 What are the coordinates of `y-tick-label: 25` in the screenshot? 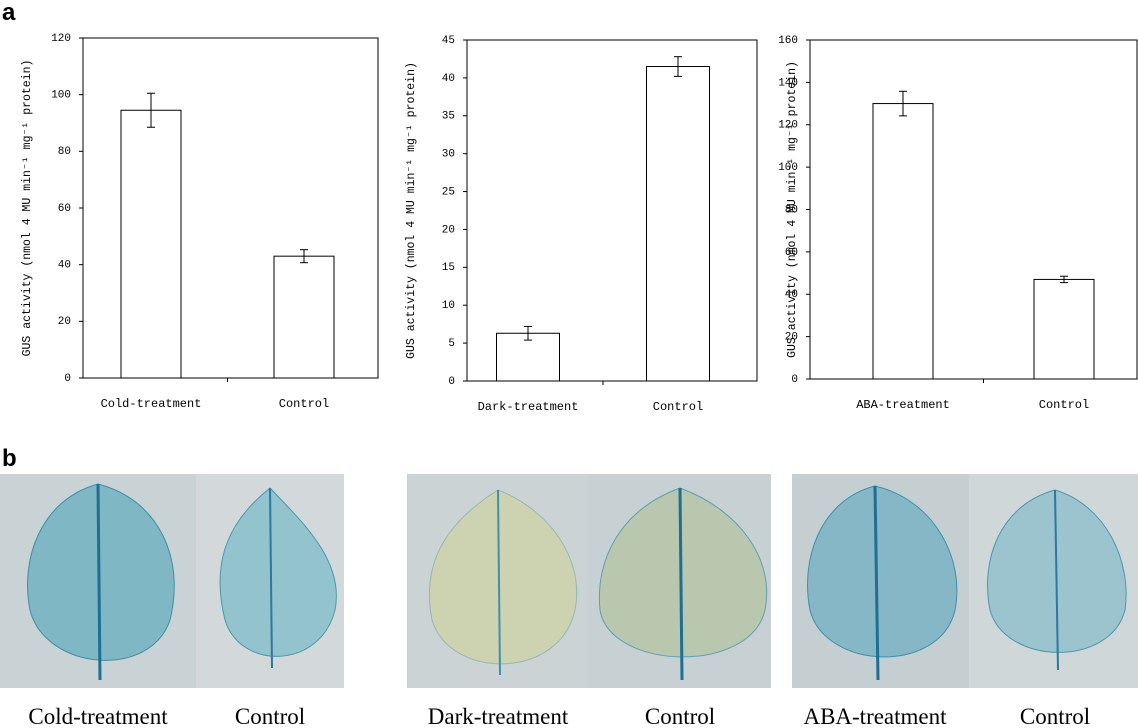 It's located at (448, 192).